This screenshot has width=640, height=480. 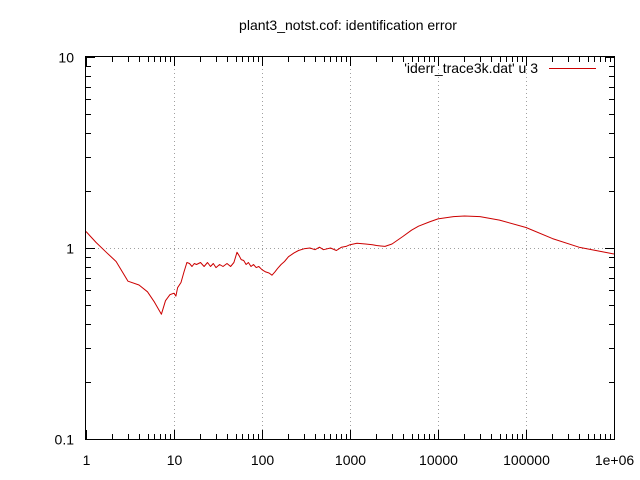 What do you see at coordinates (70, 249) in the screenshot?
I see `y-tick-label: 1` at bounding box center [70, 249].